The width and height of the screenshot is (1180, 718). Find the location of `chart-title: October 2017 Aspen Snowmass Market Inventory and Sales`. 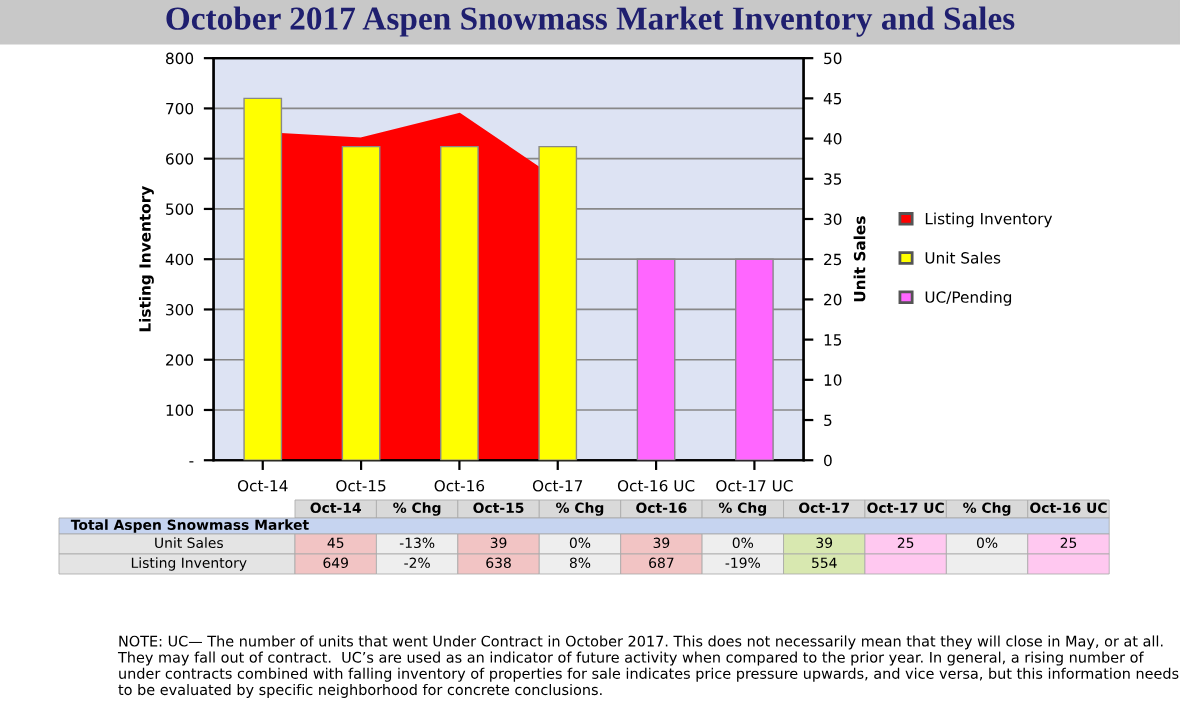

chart-title: October 2017 Aspen Snowmass Market Inventory and Sales is located at coordinates (590, 21).